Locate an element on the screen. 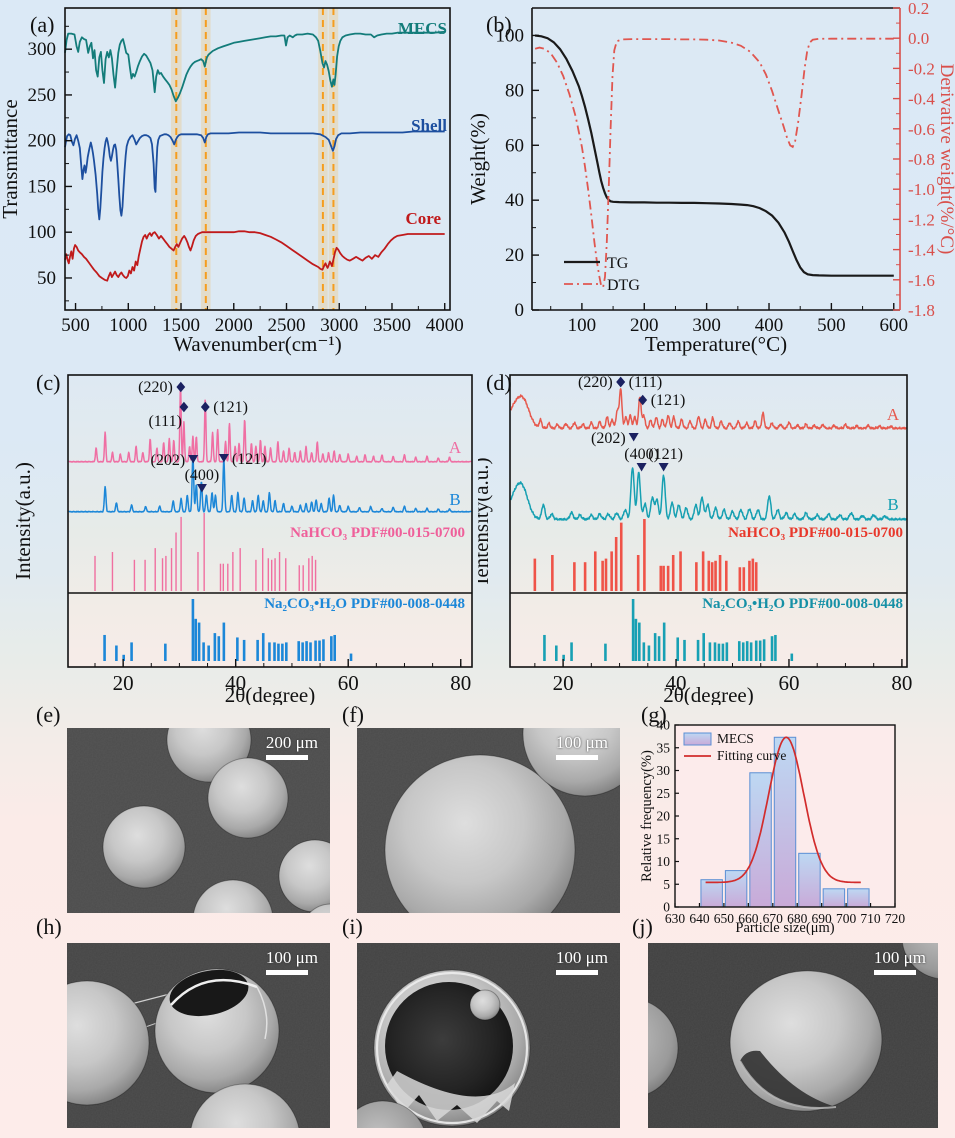  svg-text: 670 is located at coordinates (773, 918).